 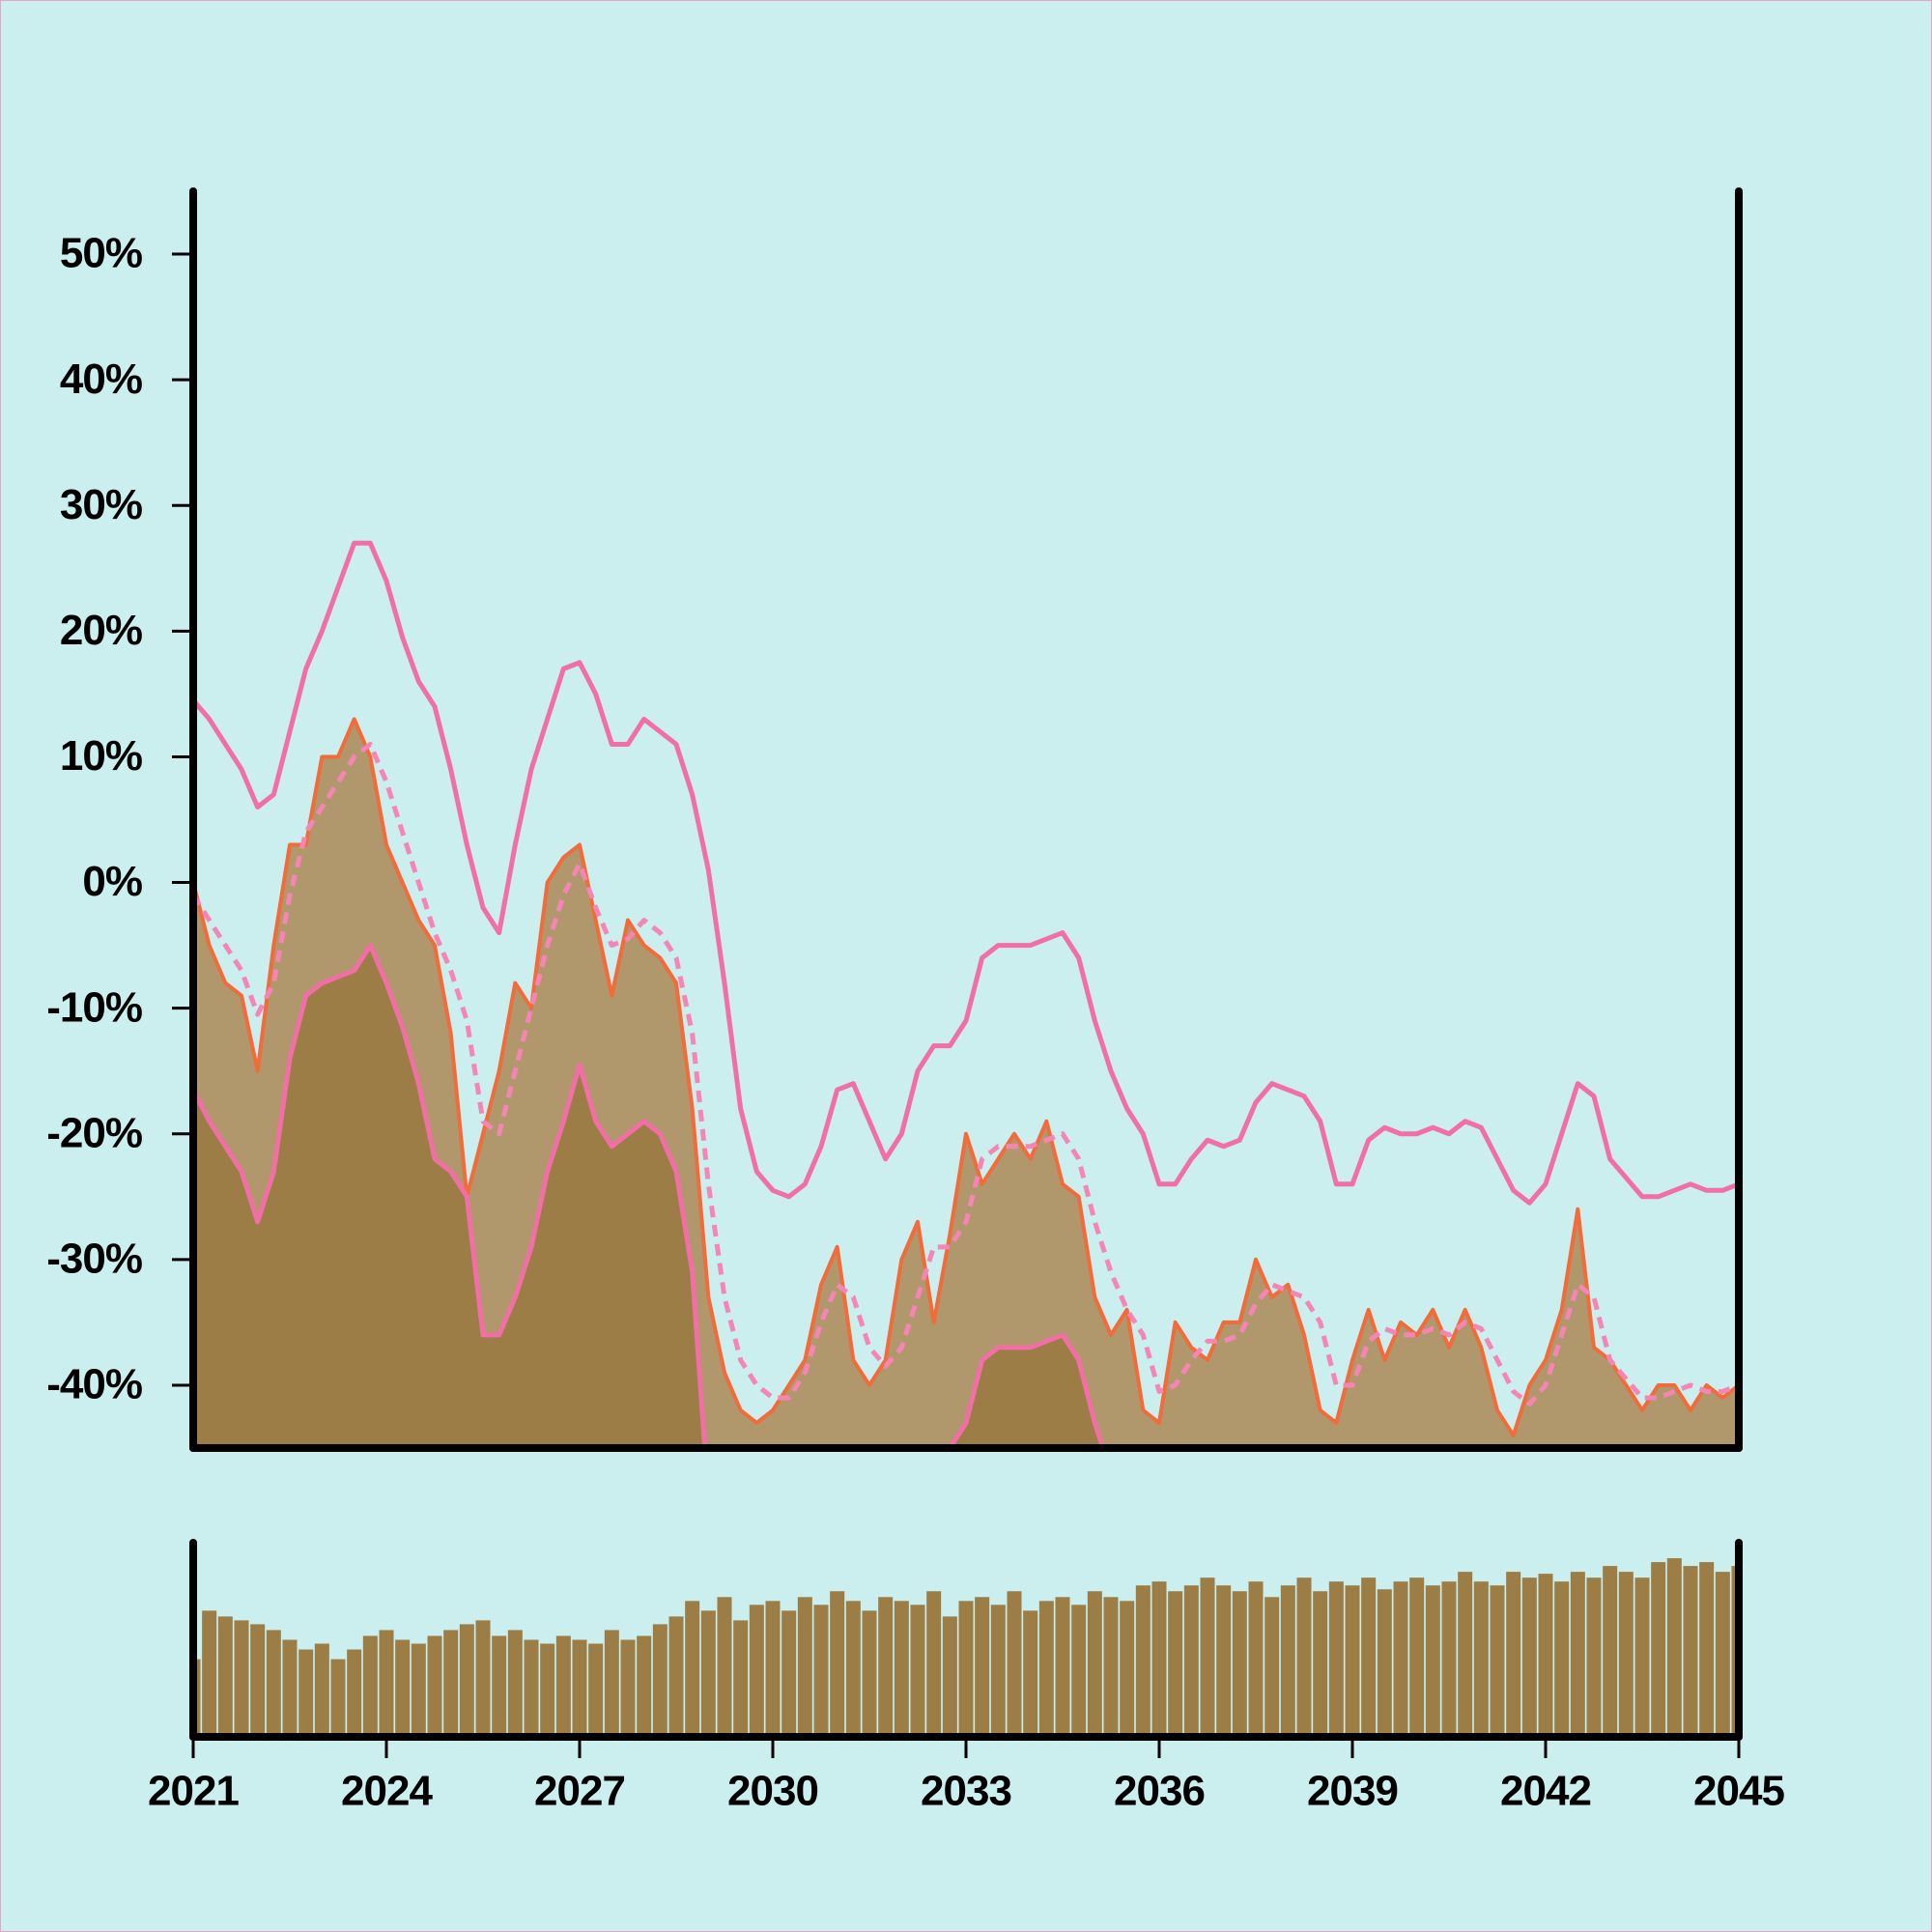 I want to click on plot-area, so click(x=966, y=1647).